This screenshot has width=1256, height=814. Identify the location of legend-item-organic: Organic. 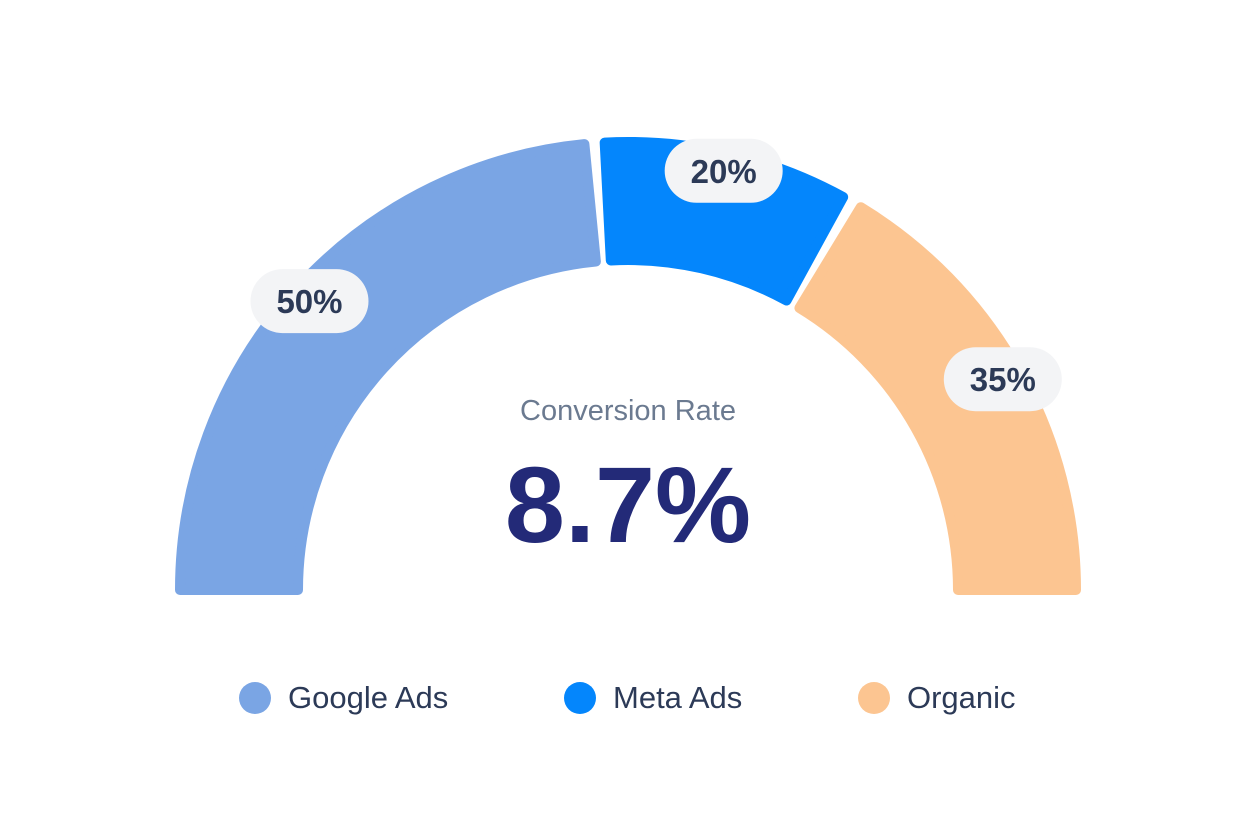
(937, 698).